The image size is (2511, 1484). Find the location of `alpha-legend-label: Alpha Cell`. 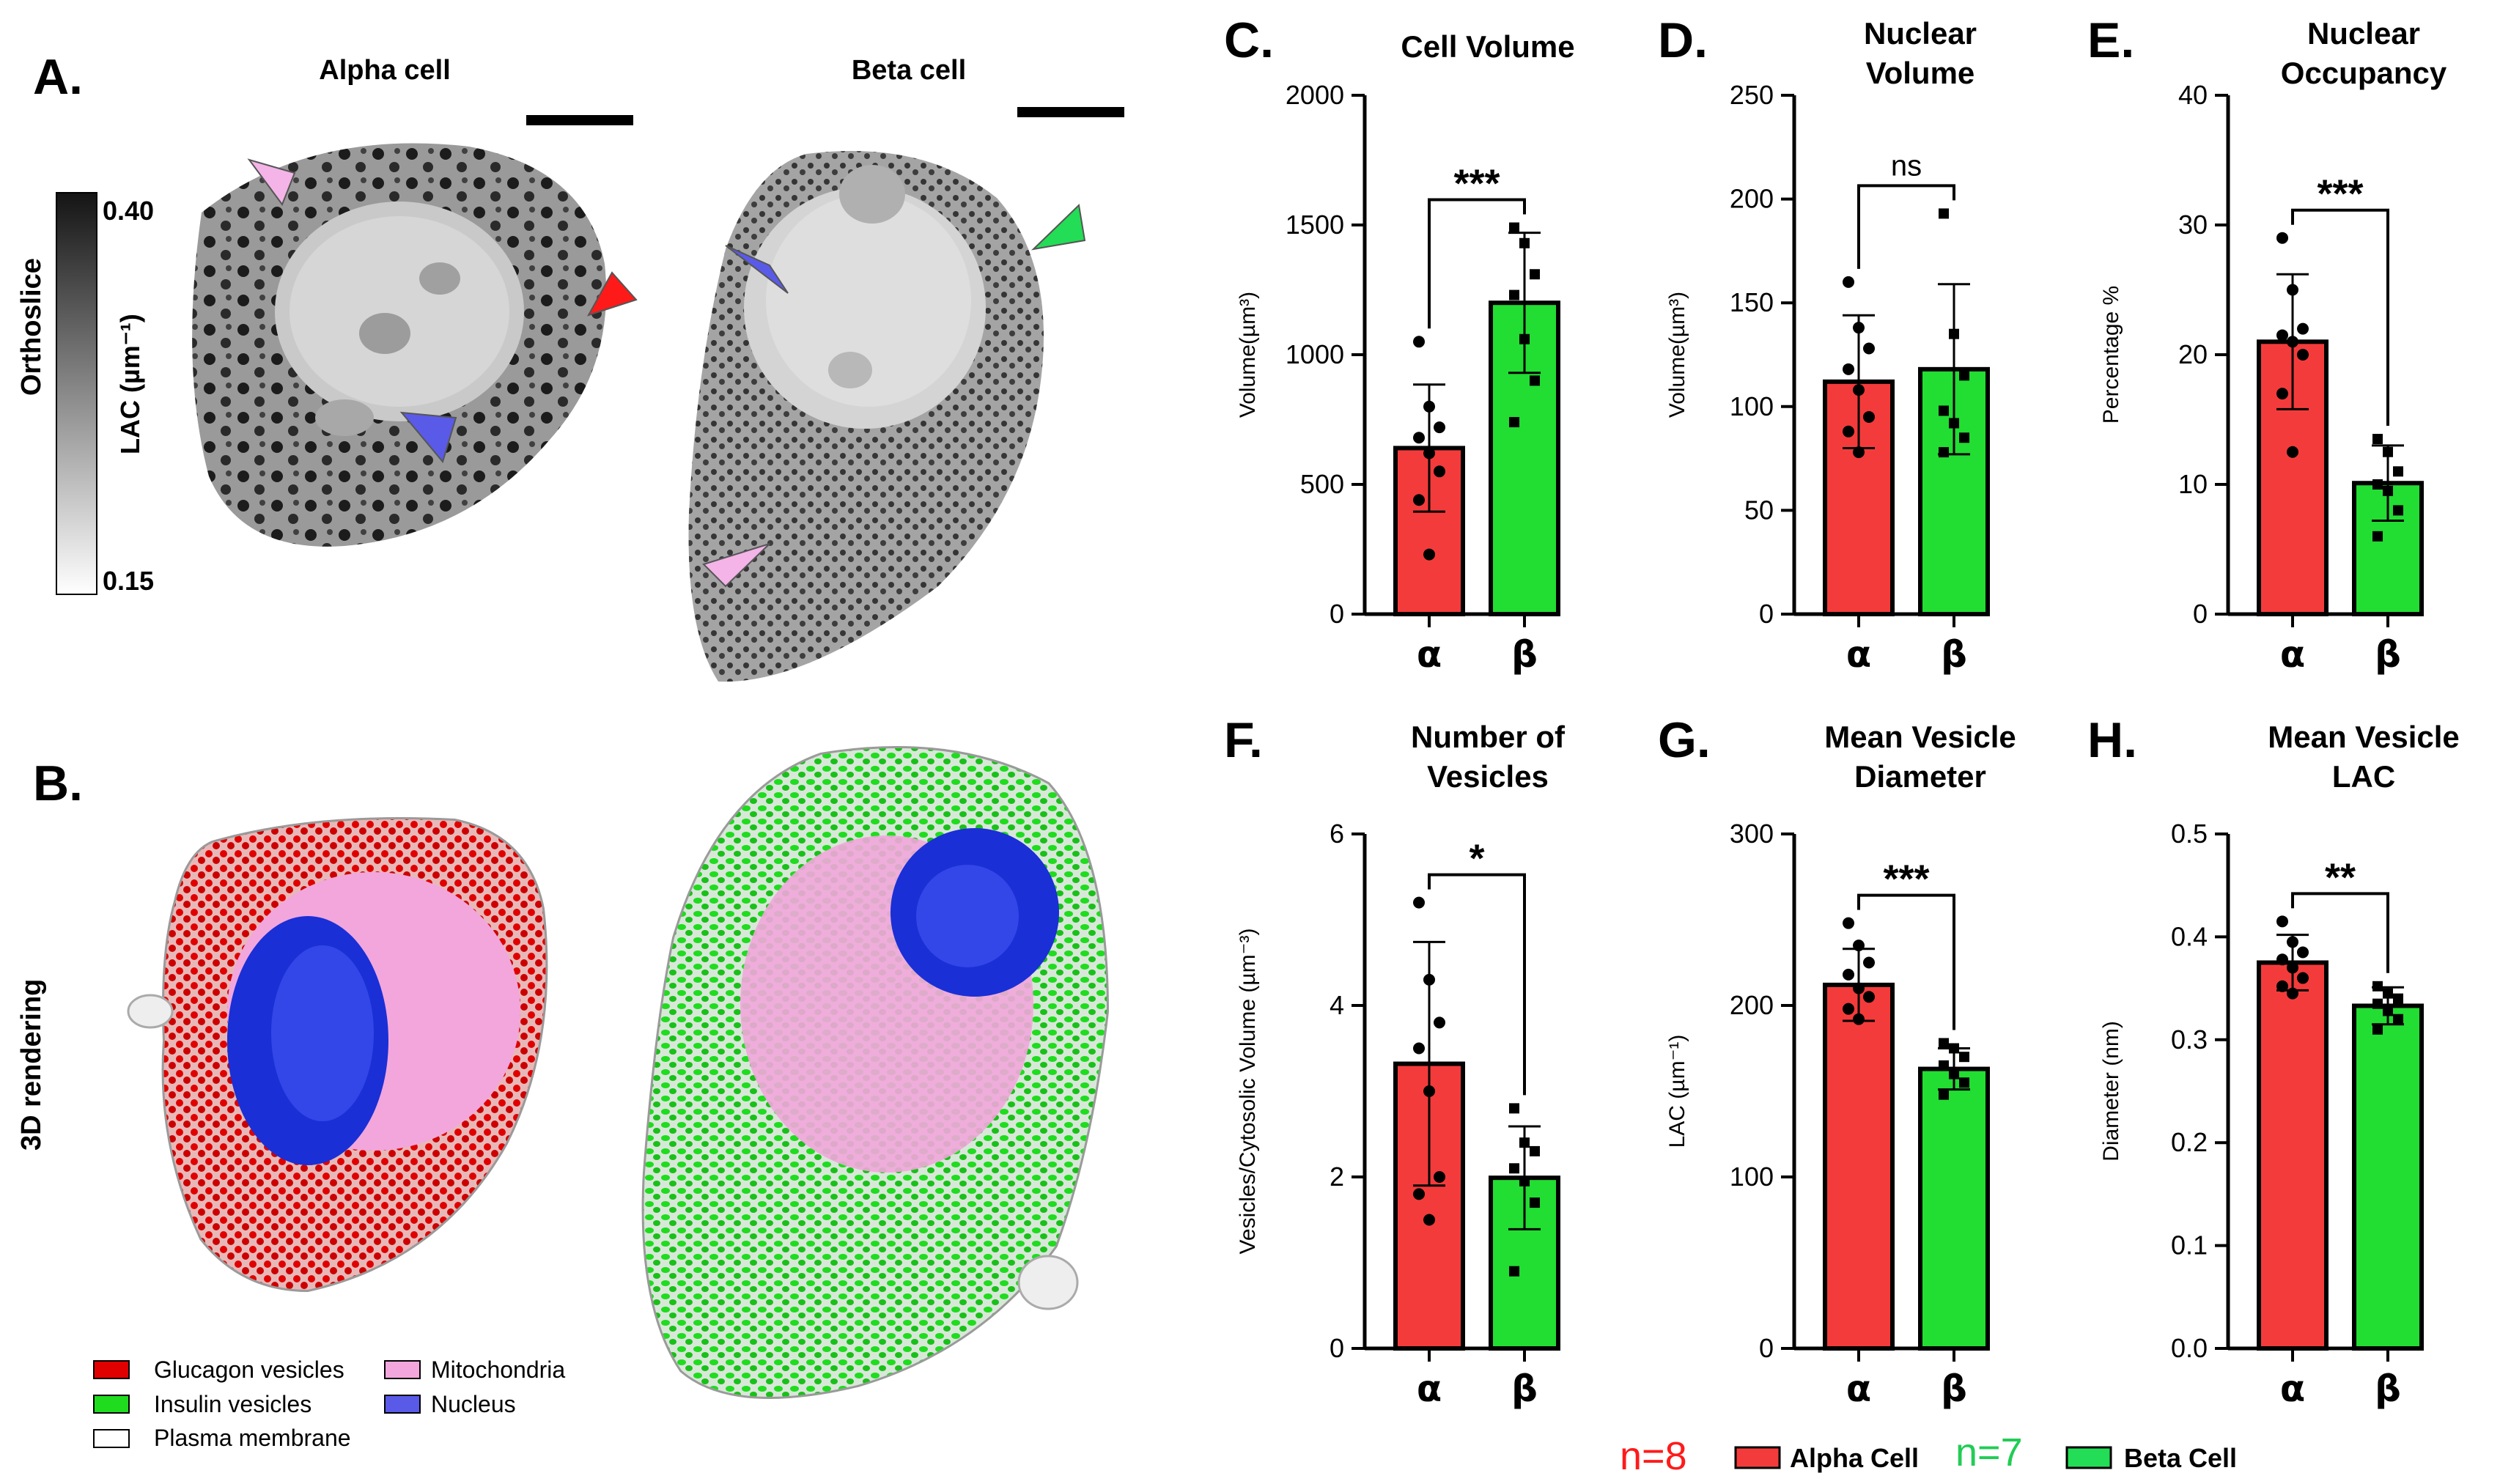

alpha-legend-label: Alpha Cell is located at coordinates (1855, 1458).